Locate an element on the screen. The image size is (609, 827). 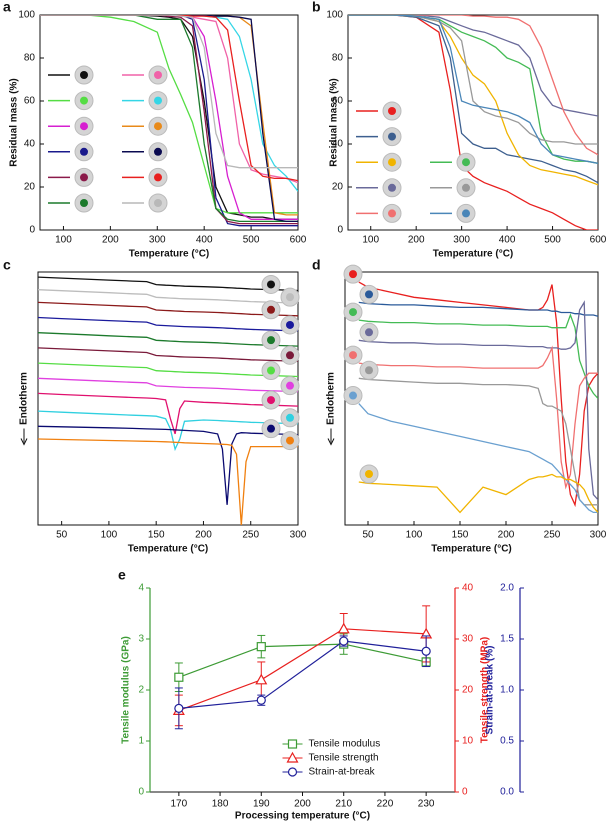
y-axis-title: Tensile modulus (GPa) is located at coordinates (126, 690).